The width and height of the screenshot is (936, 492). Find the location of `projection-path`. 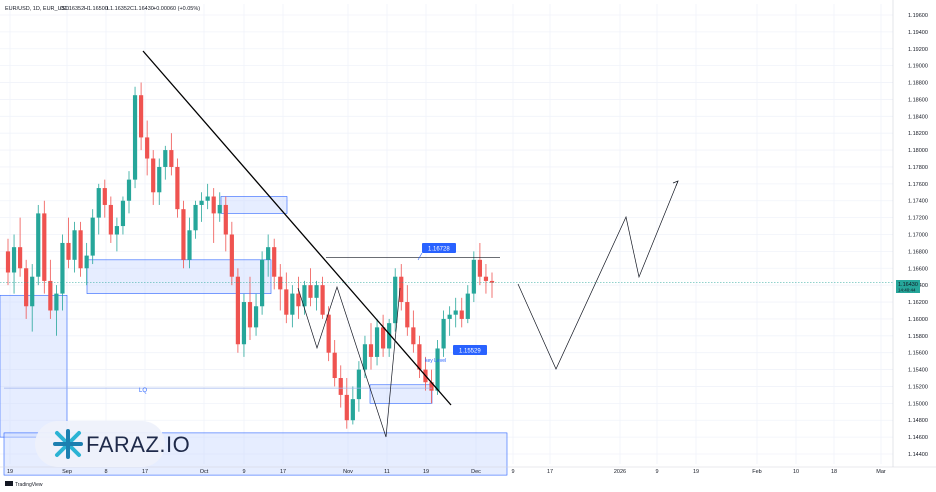

projection-path is located at coordinates (598, 275).